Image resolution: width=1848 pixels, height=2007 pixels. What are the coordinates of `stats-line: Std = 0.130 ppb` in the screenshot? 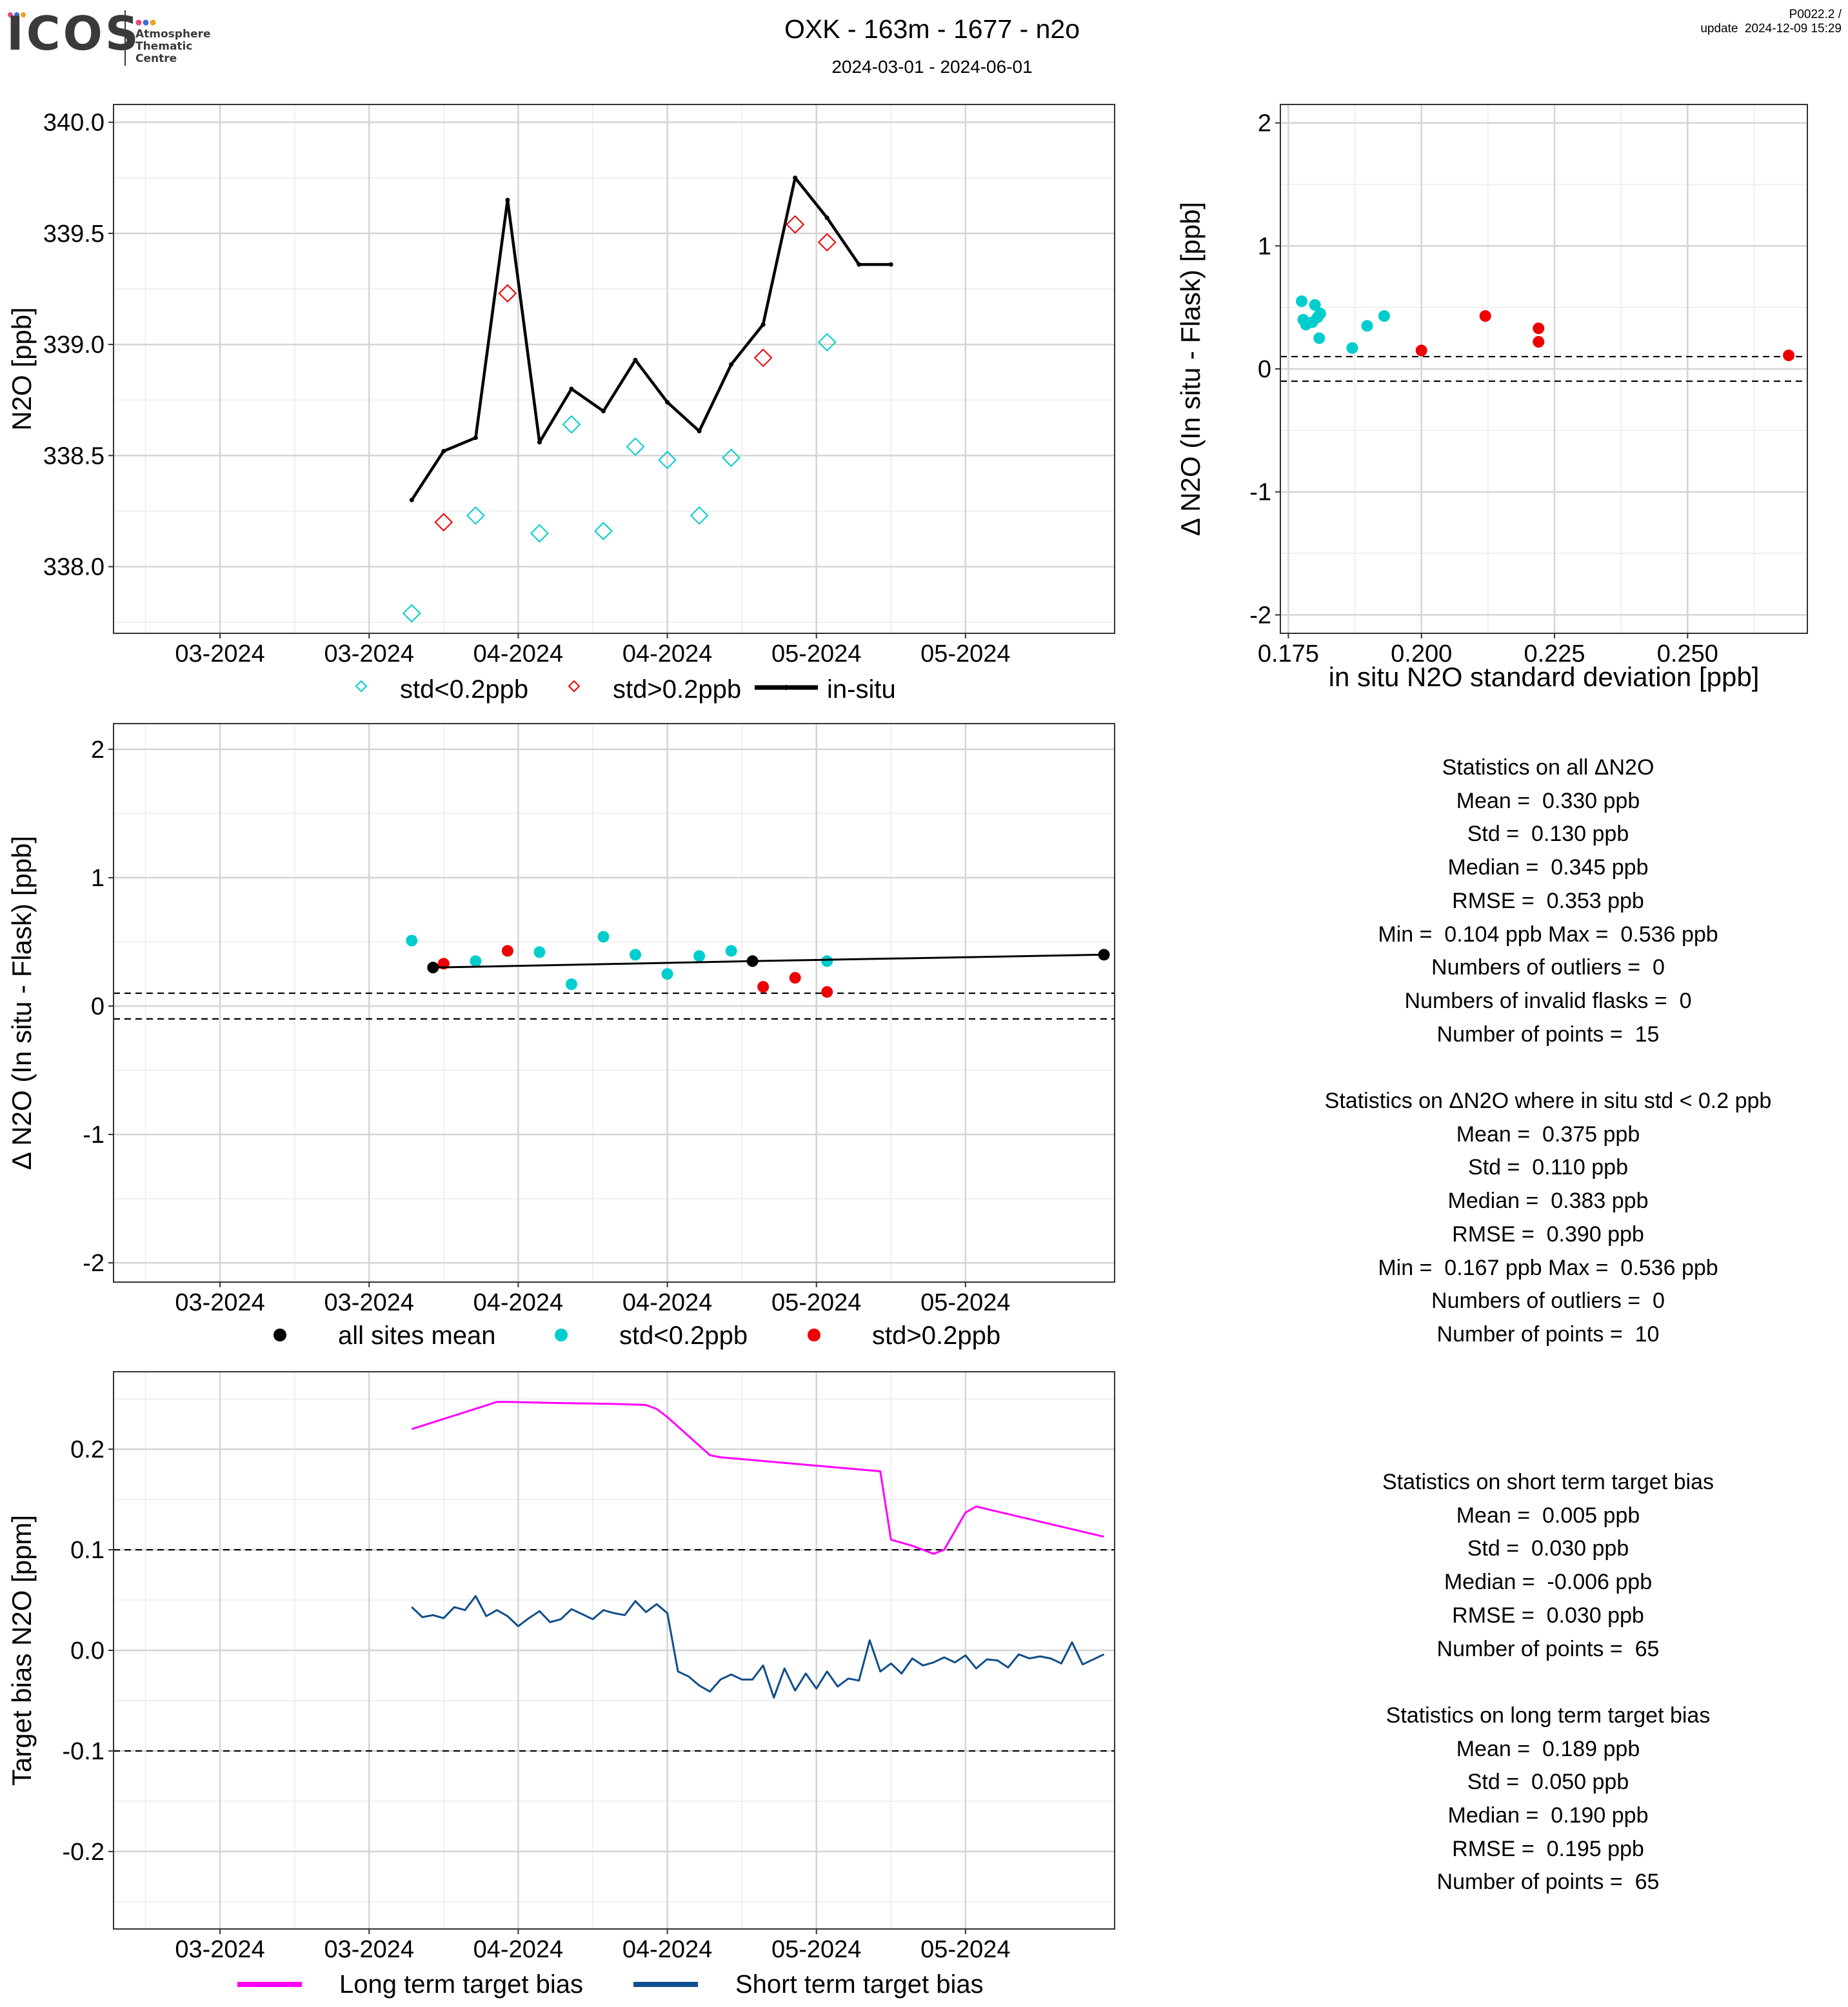 It's located at (1548, 835).